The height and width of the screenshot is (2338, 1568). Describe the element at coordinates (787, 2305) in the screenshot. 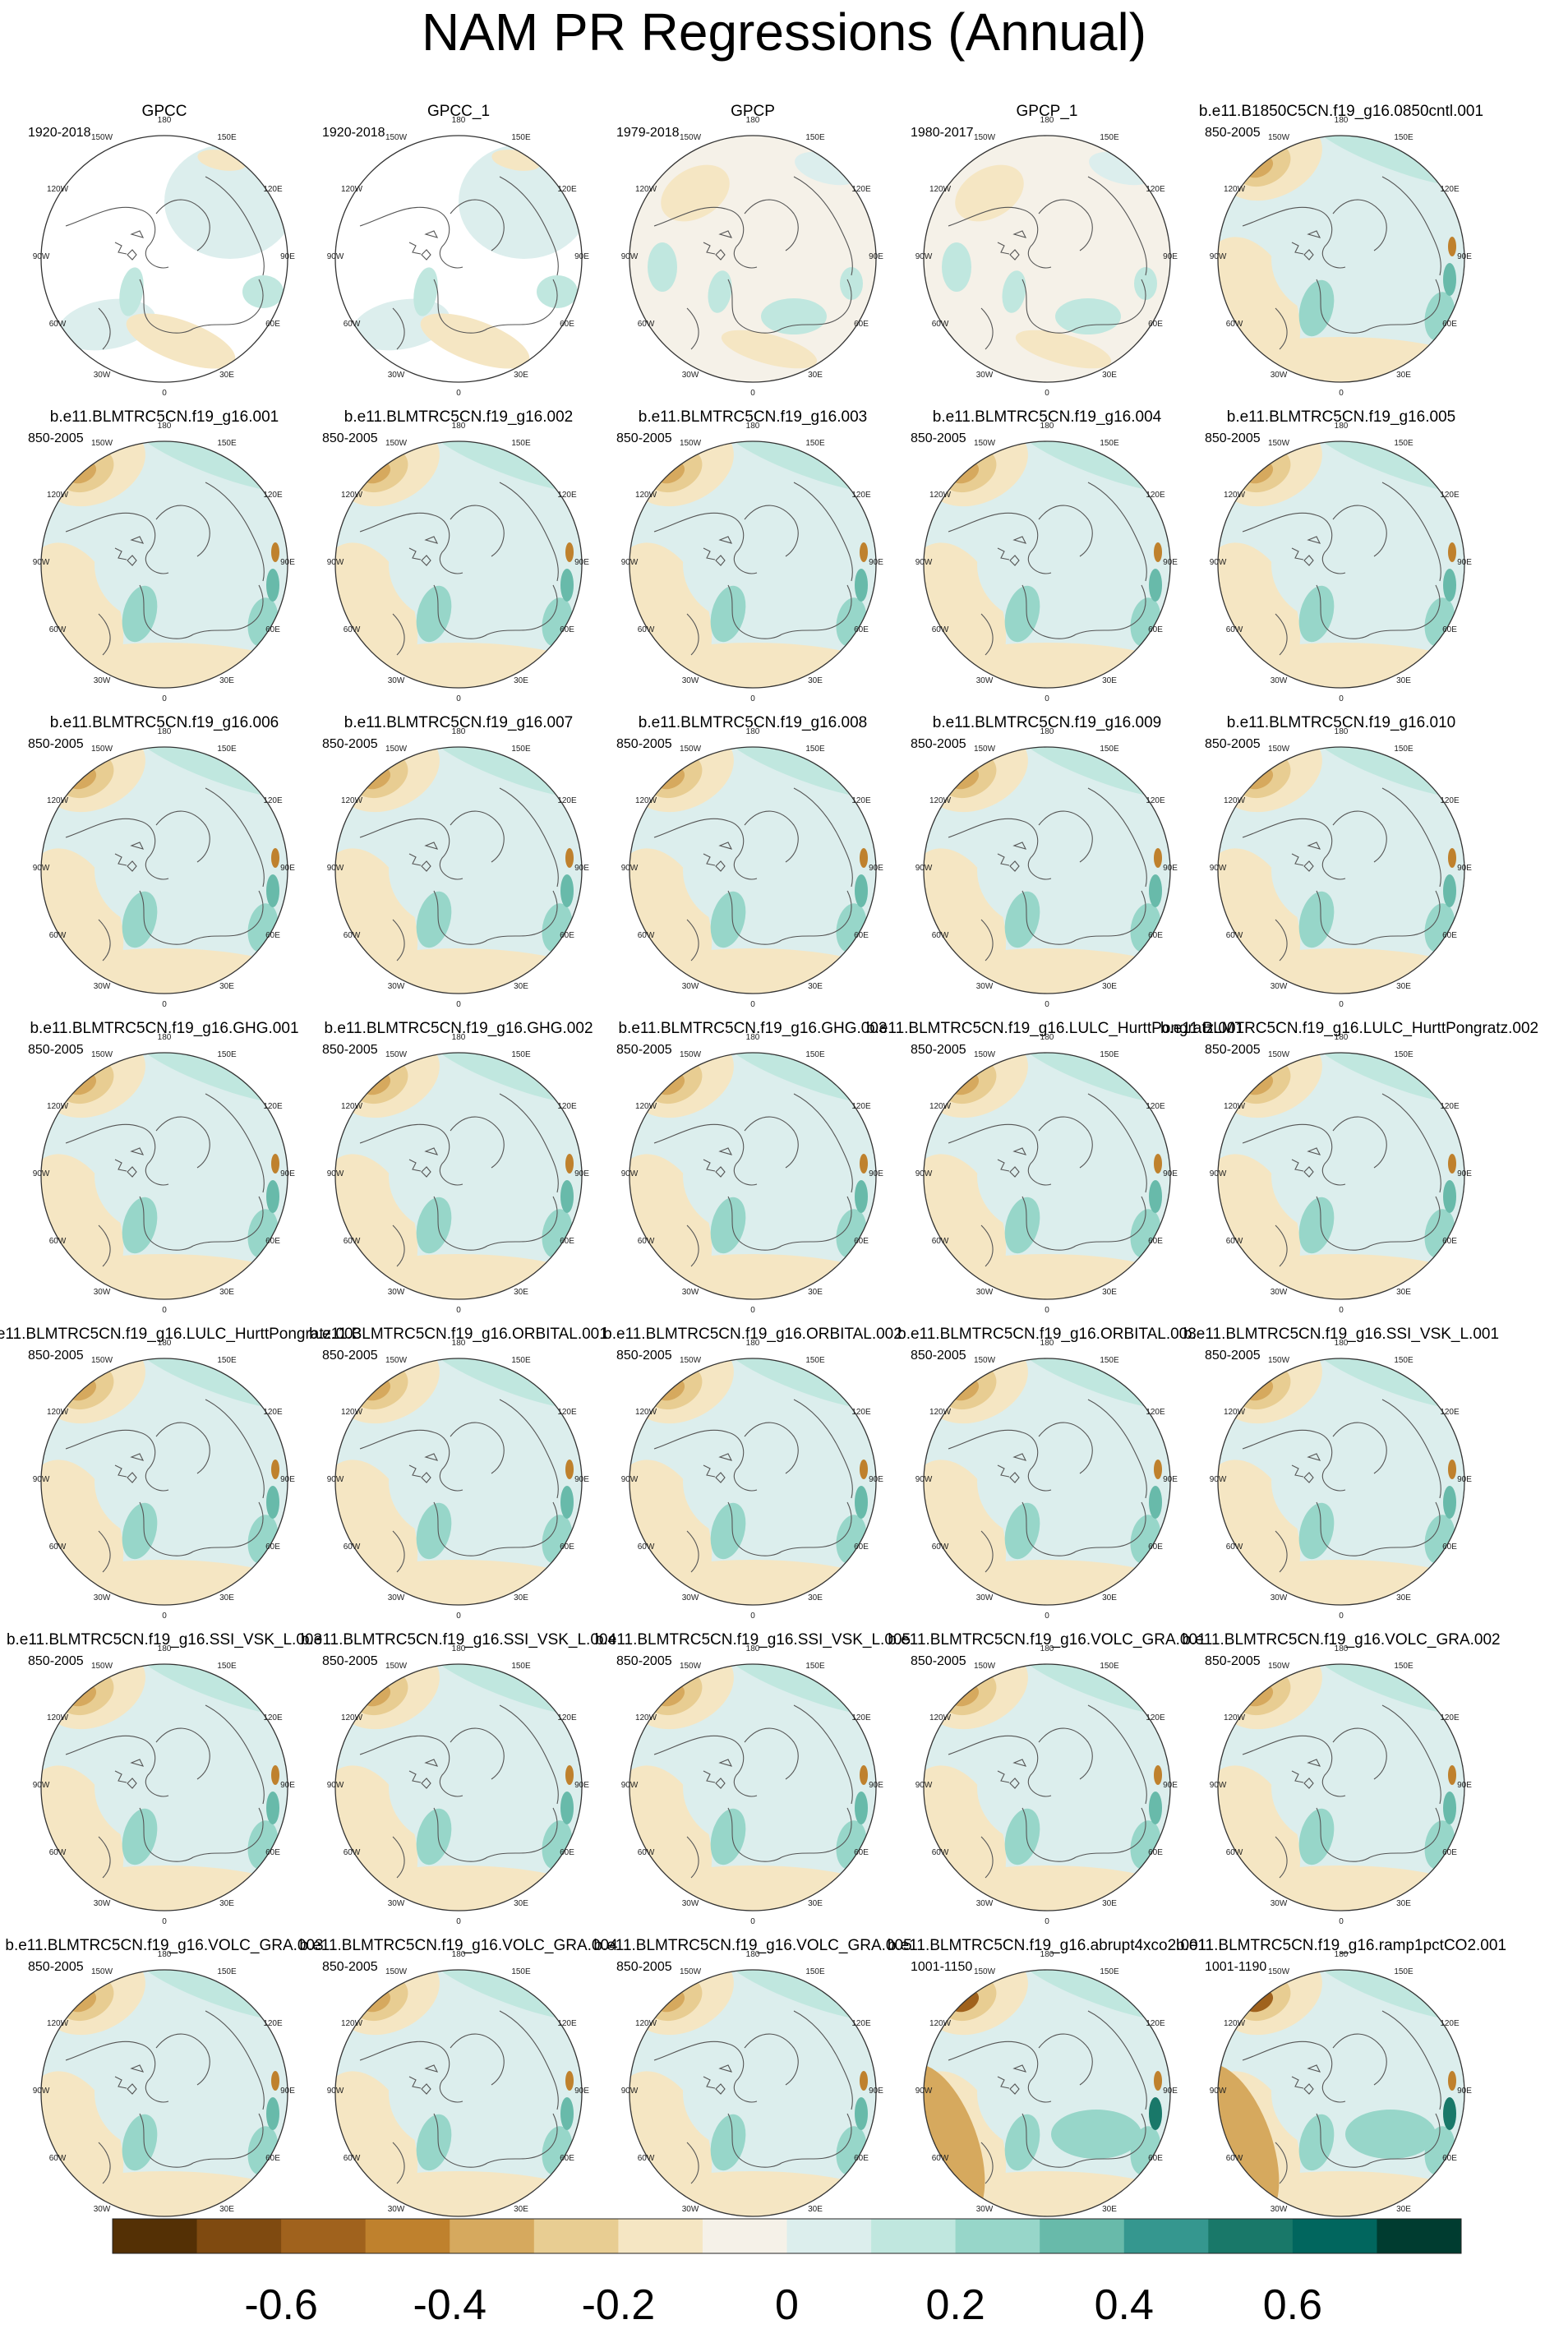

I see `colorbar-tick-label: 0` at that location.